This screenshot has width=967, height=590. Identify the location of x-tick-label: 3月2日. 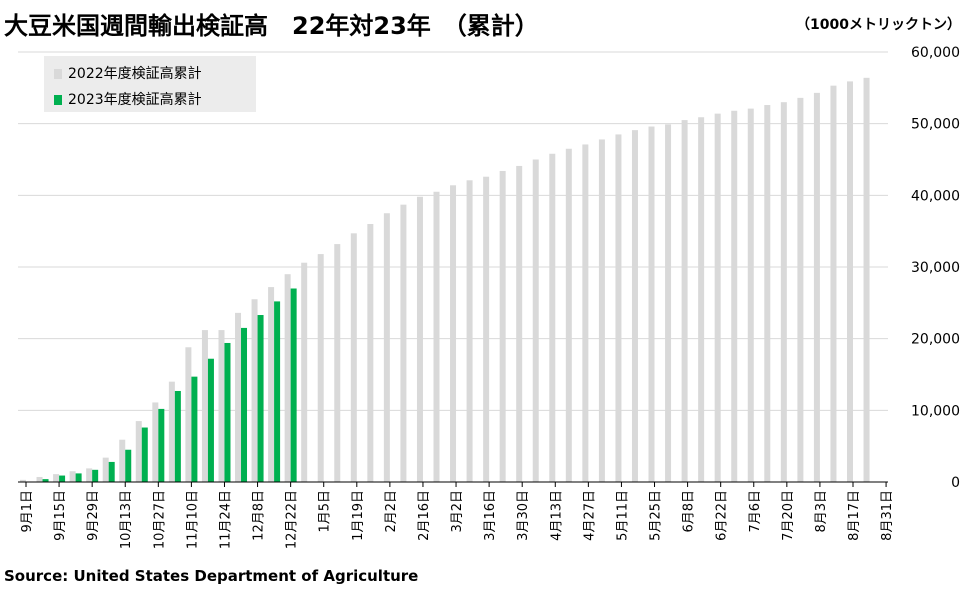
(457, 511).